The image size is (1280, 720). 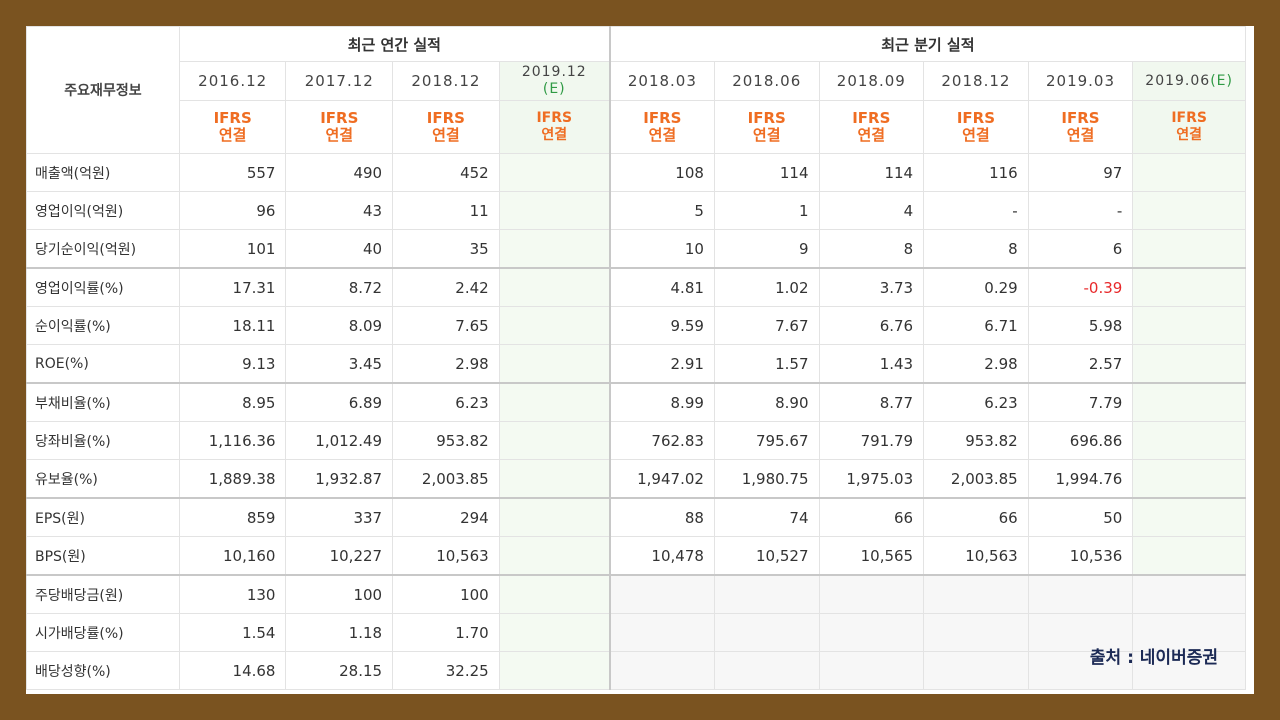 I want to click on annual-value-cell: 8.72, so click(x=339, y=287).